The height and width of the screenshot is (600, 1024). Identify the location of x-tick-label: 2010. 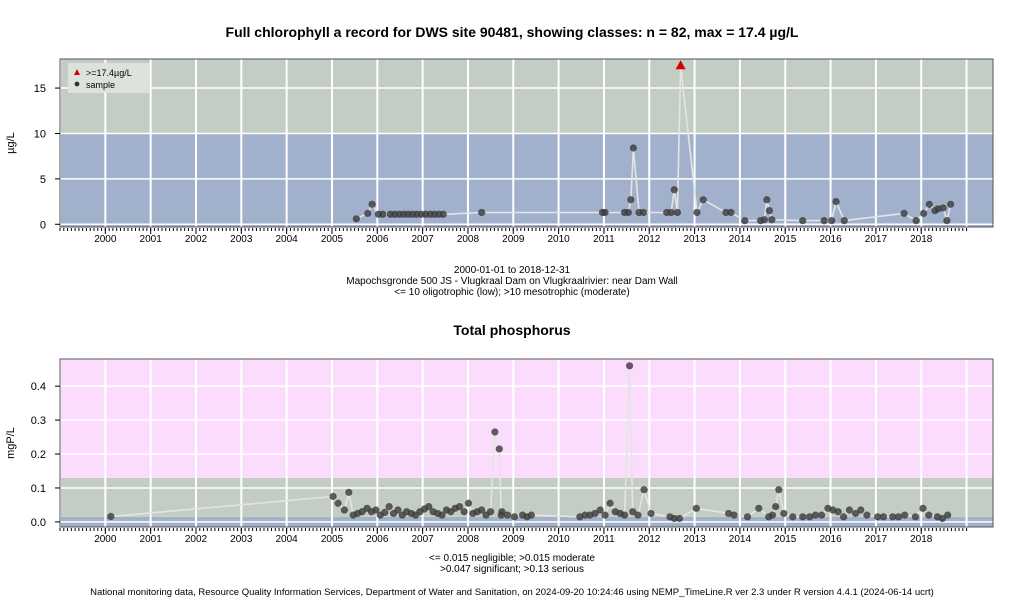
(558, 239).